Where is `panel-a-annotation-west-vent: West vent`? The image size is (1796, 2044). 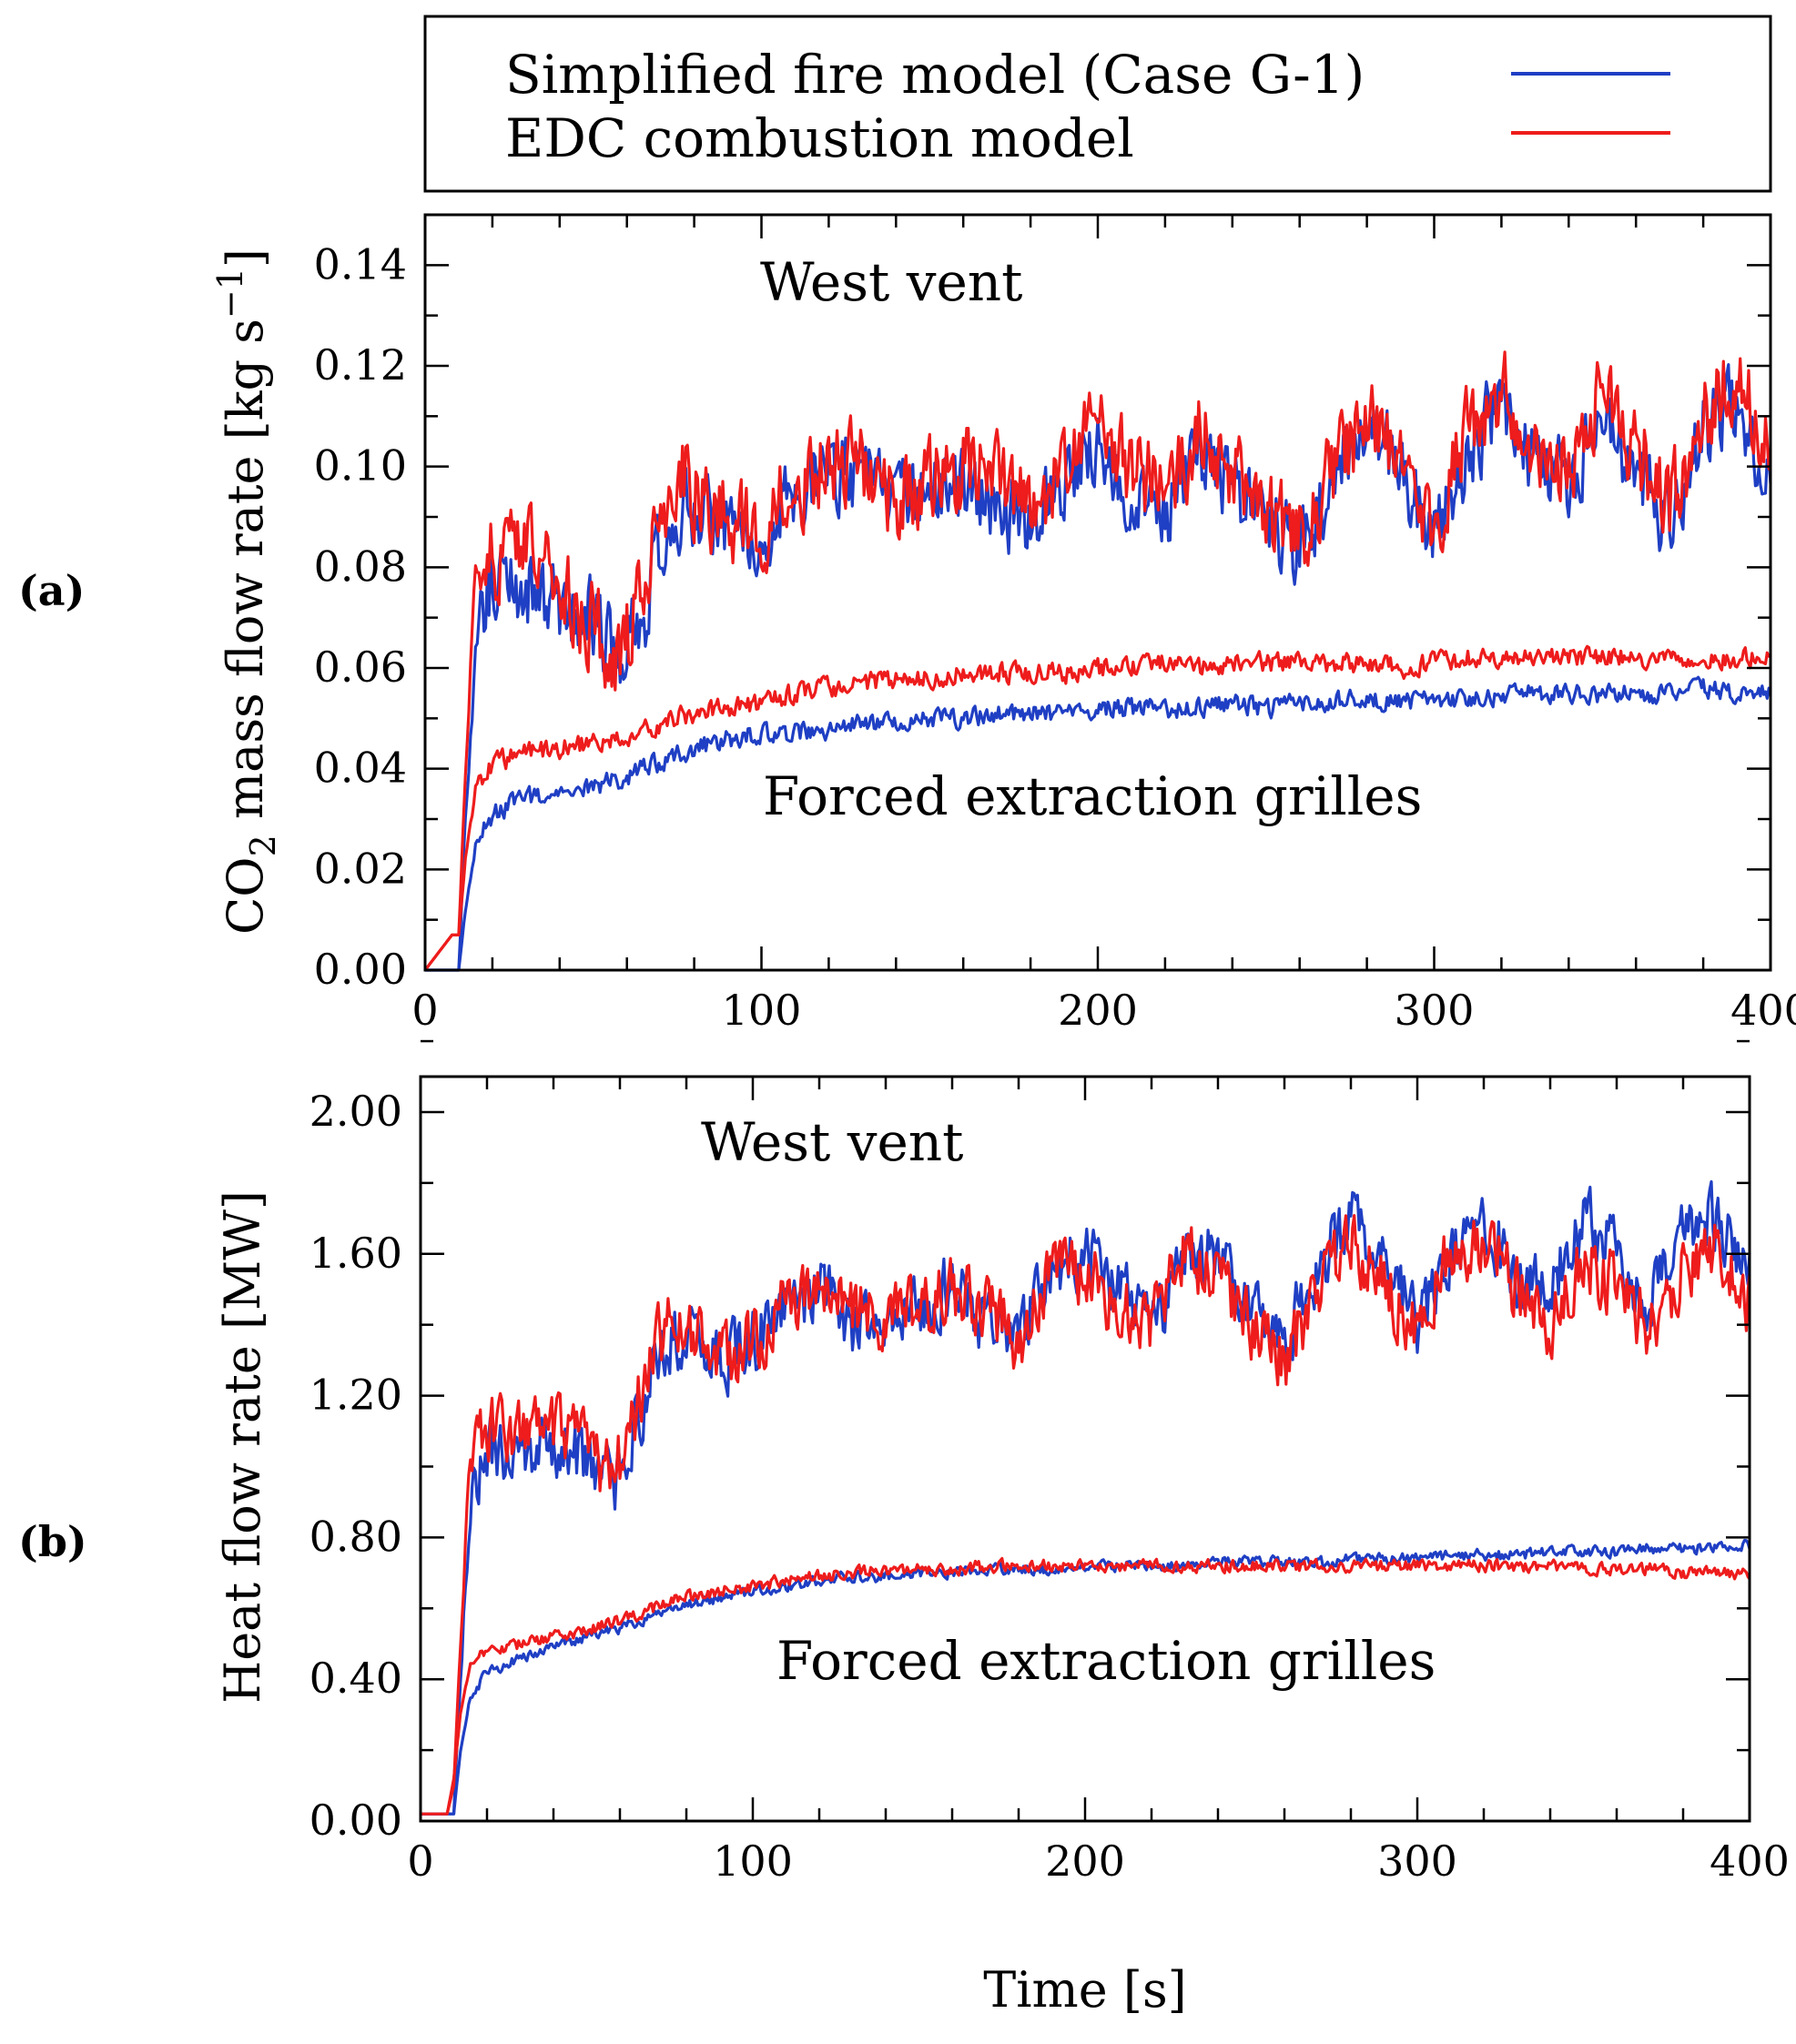 panel-a-annotation-west-vent: West vent is located at coordinates (891, 282).